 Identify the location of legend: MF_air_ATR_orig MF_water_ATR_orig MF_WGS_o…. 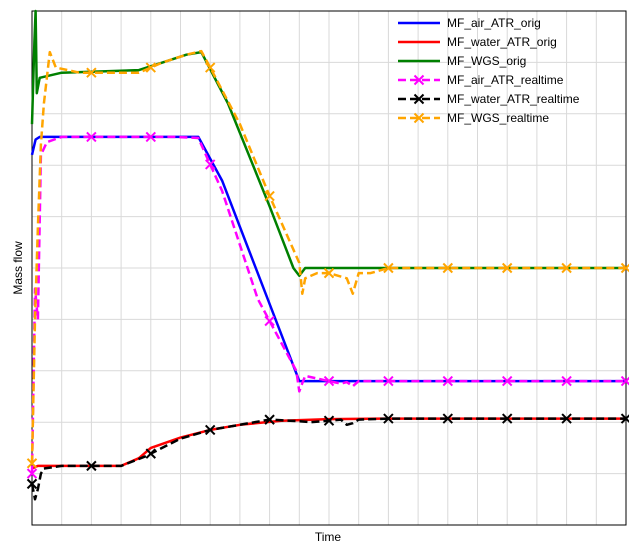
(489, 70).